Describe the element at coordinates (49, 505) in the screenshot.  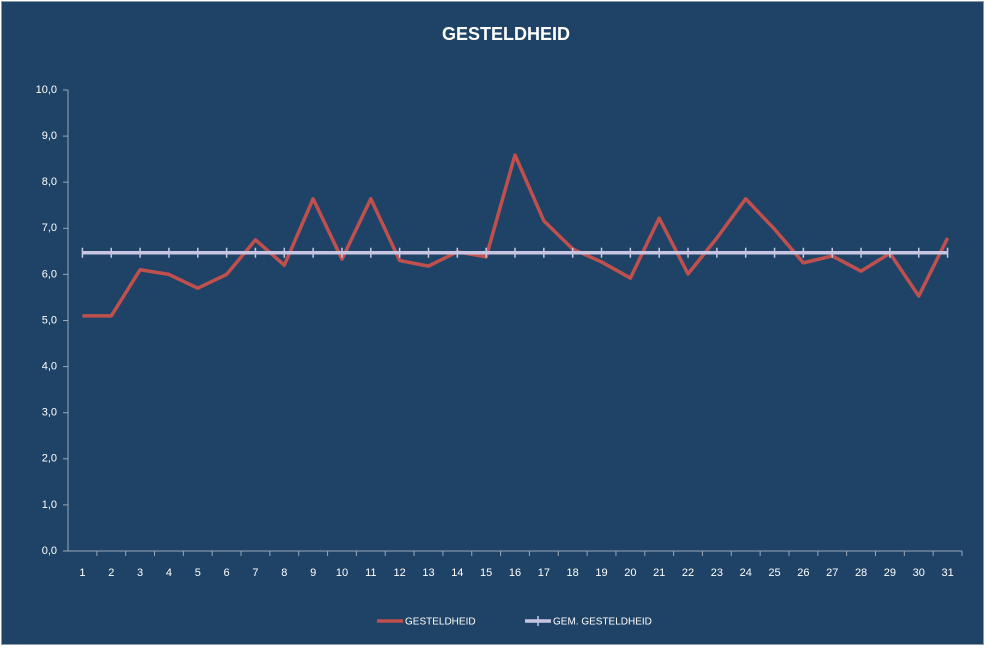
I see `y-tick-label: 1,0` at that location.